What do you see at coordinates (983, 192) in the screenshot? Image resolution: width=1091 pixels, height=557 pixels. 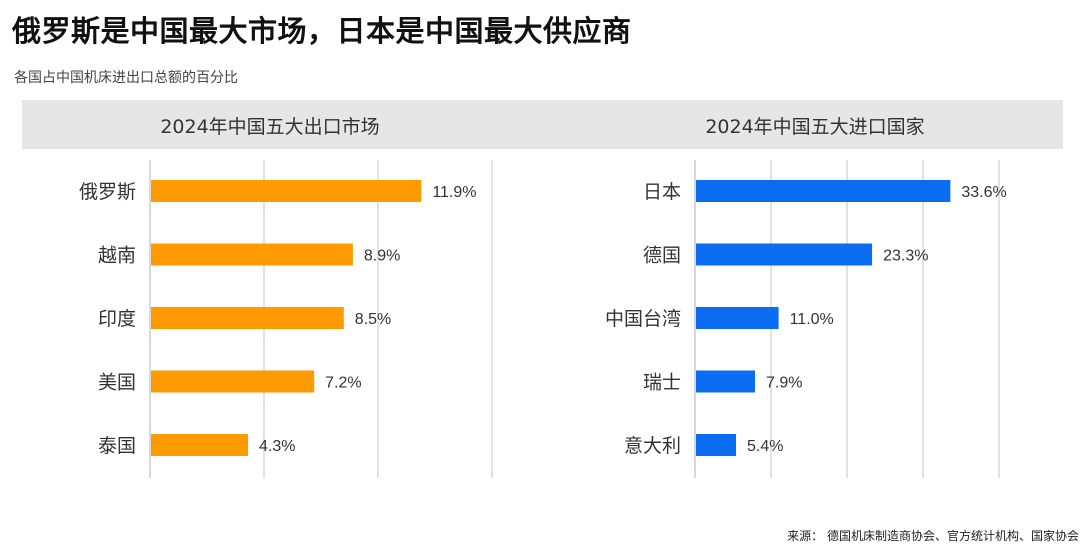 I see `import-value-label: 33.6%` at bounding box center [983, 192].